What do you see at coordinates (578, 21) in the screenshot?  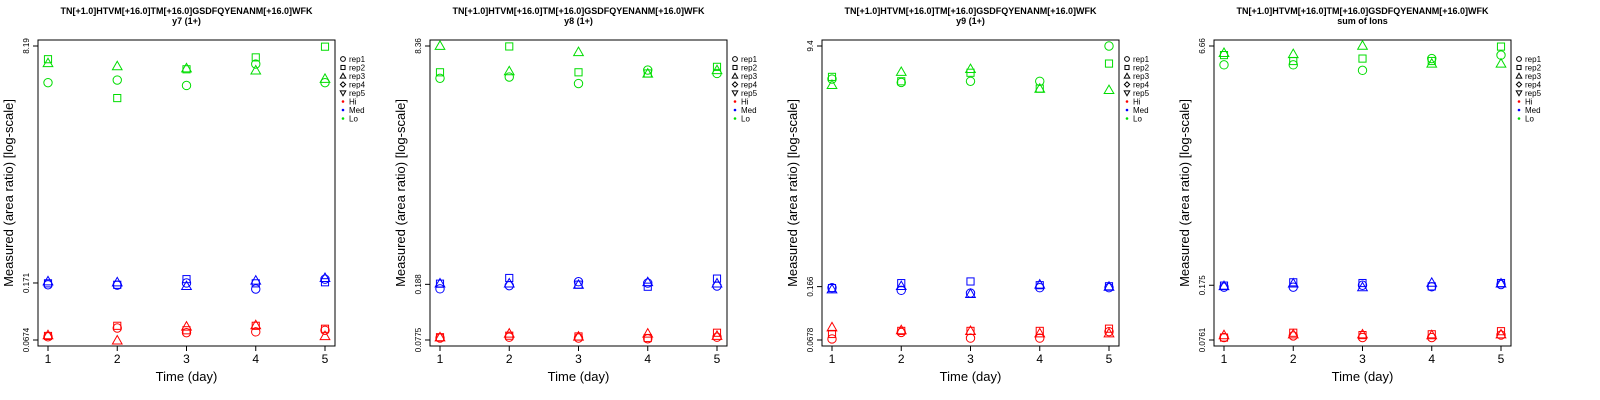 I see `chart-subtitle: y8 (1+)` at bounding box center [578, 21].